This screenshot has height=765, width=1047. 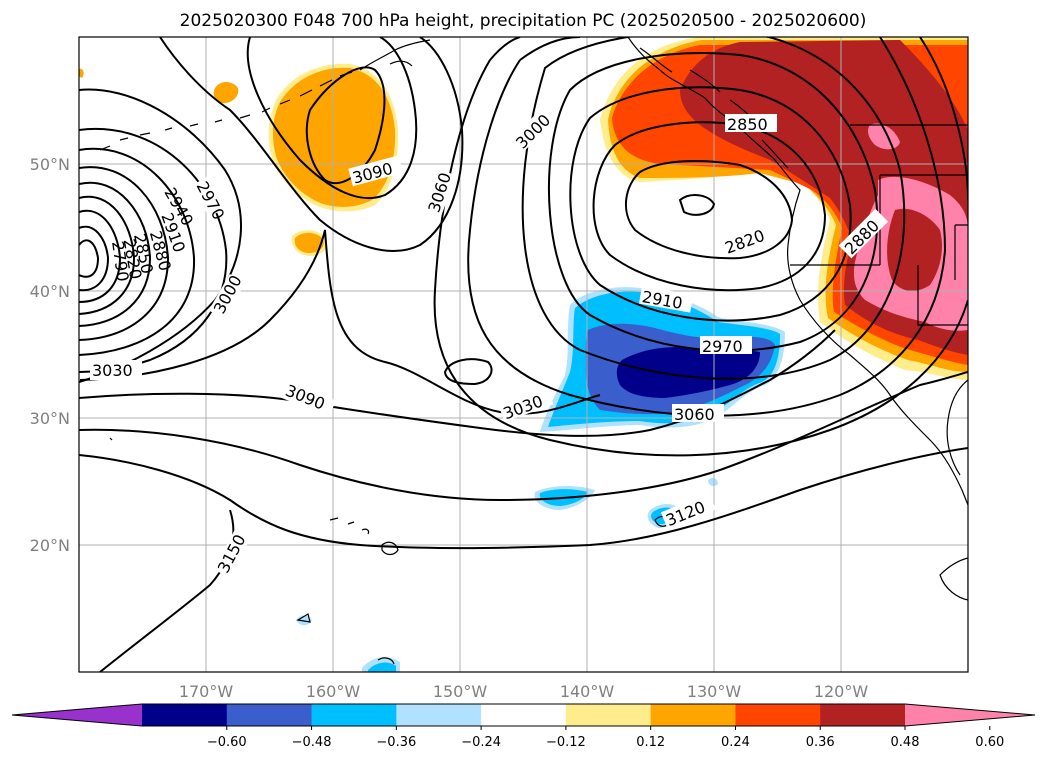 I want to click on lon-label: 130°W, so click(x=714, y=691).